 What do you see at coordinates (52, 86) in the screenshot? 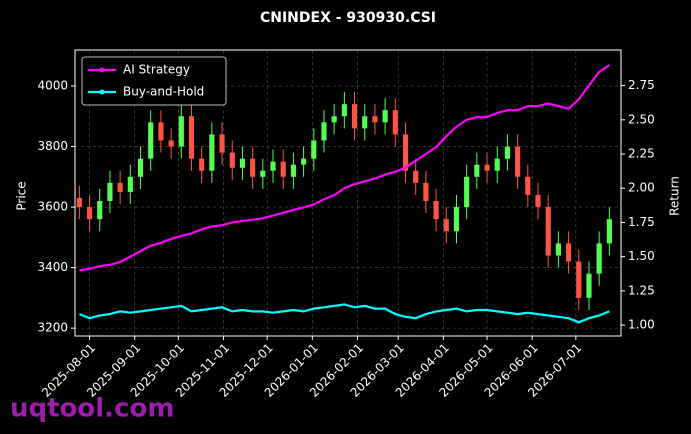
I see `y-tick-label: 4000` at bounding box center [52, 86].